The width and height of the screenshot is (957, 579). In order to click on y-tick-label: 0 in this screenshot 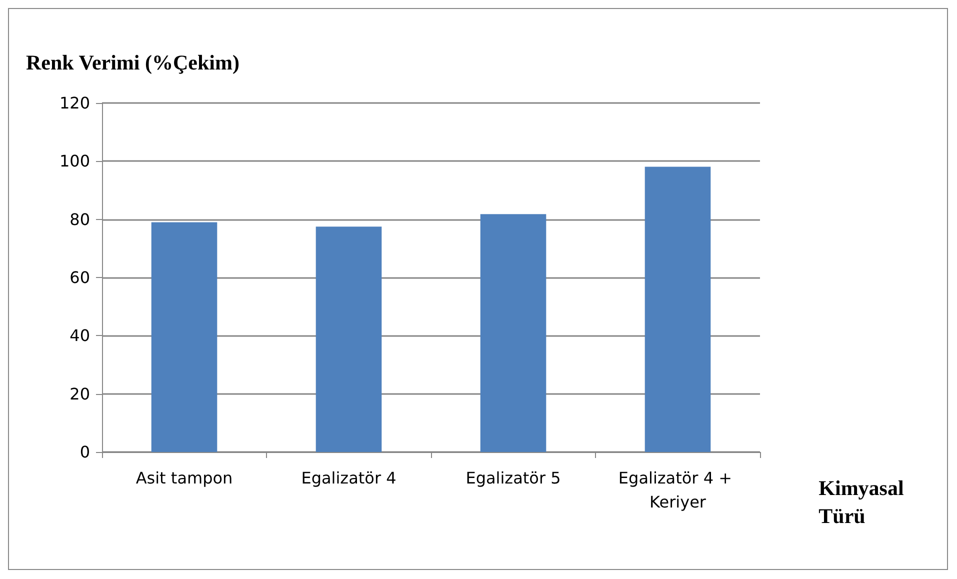, I will do `click(85, 452)`.